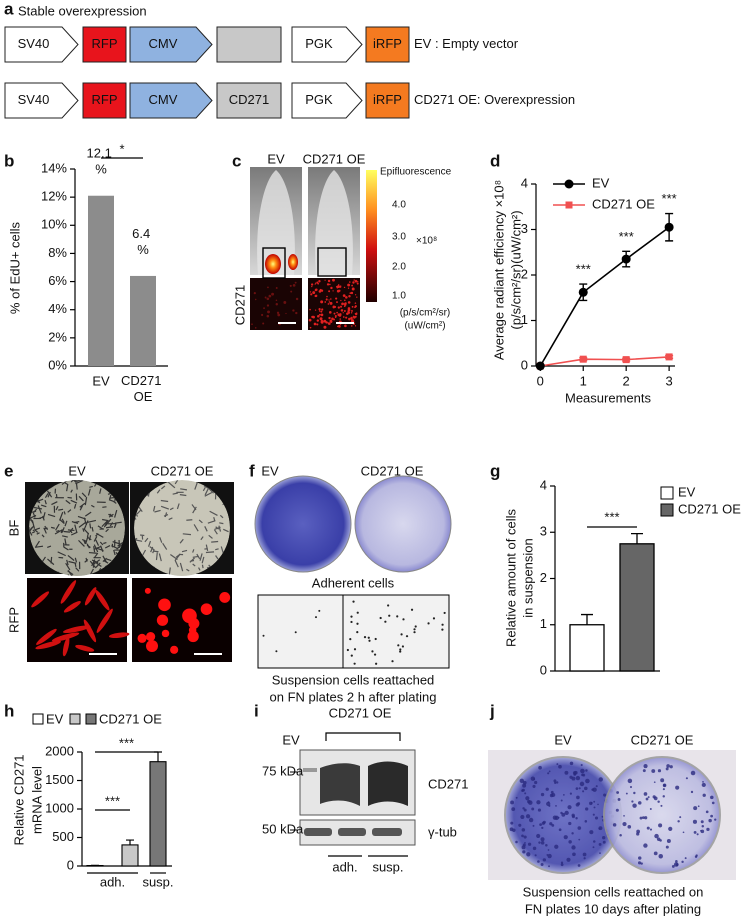  Describe the element at coordinates (158, 814) in the screenshot. I see `bar` at that location.